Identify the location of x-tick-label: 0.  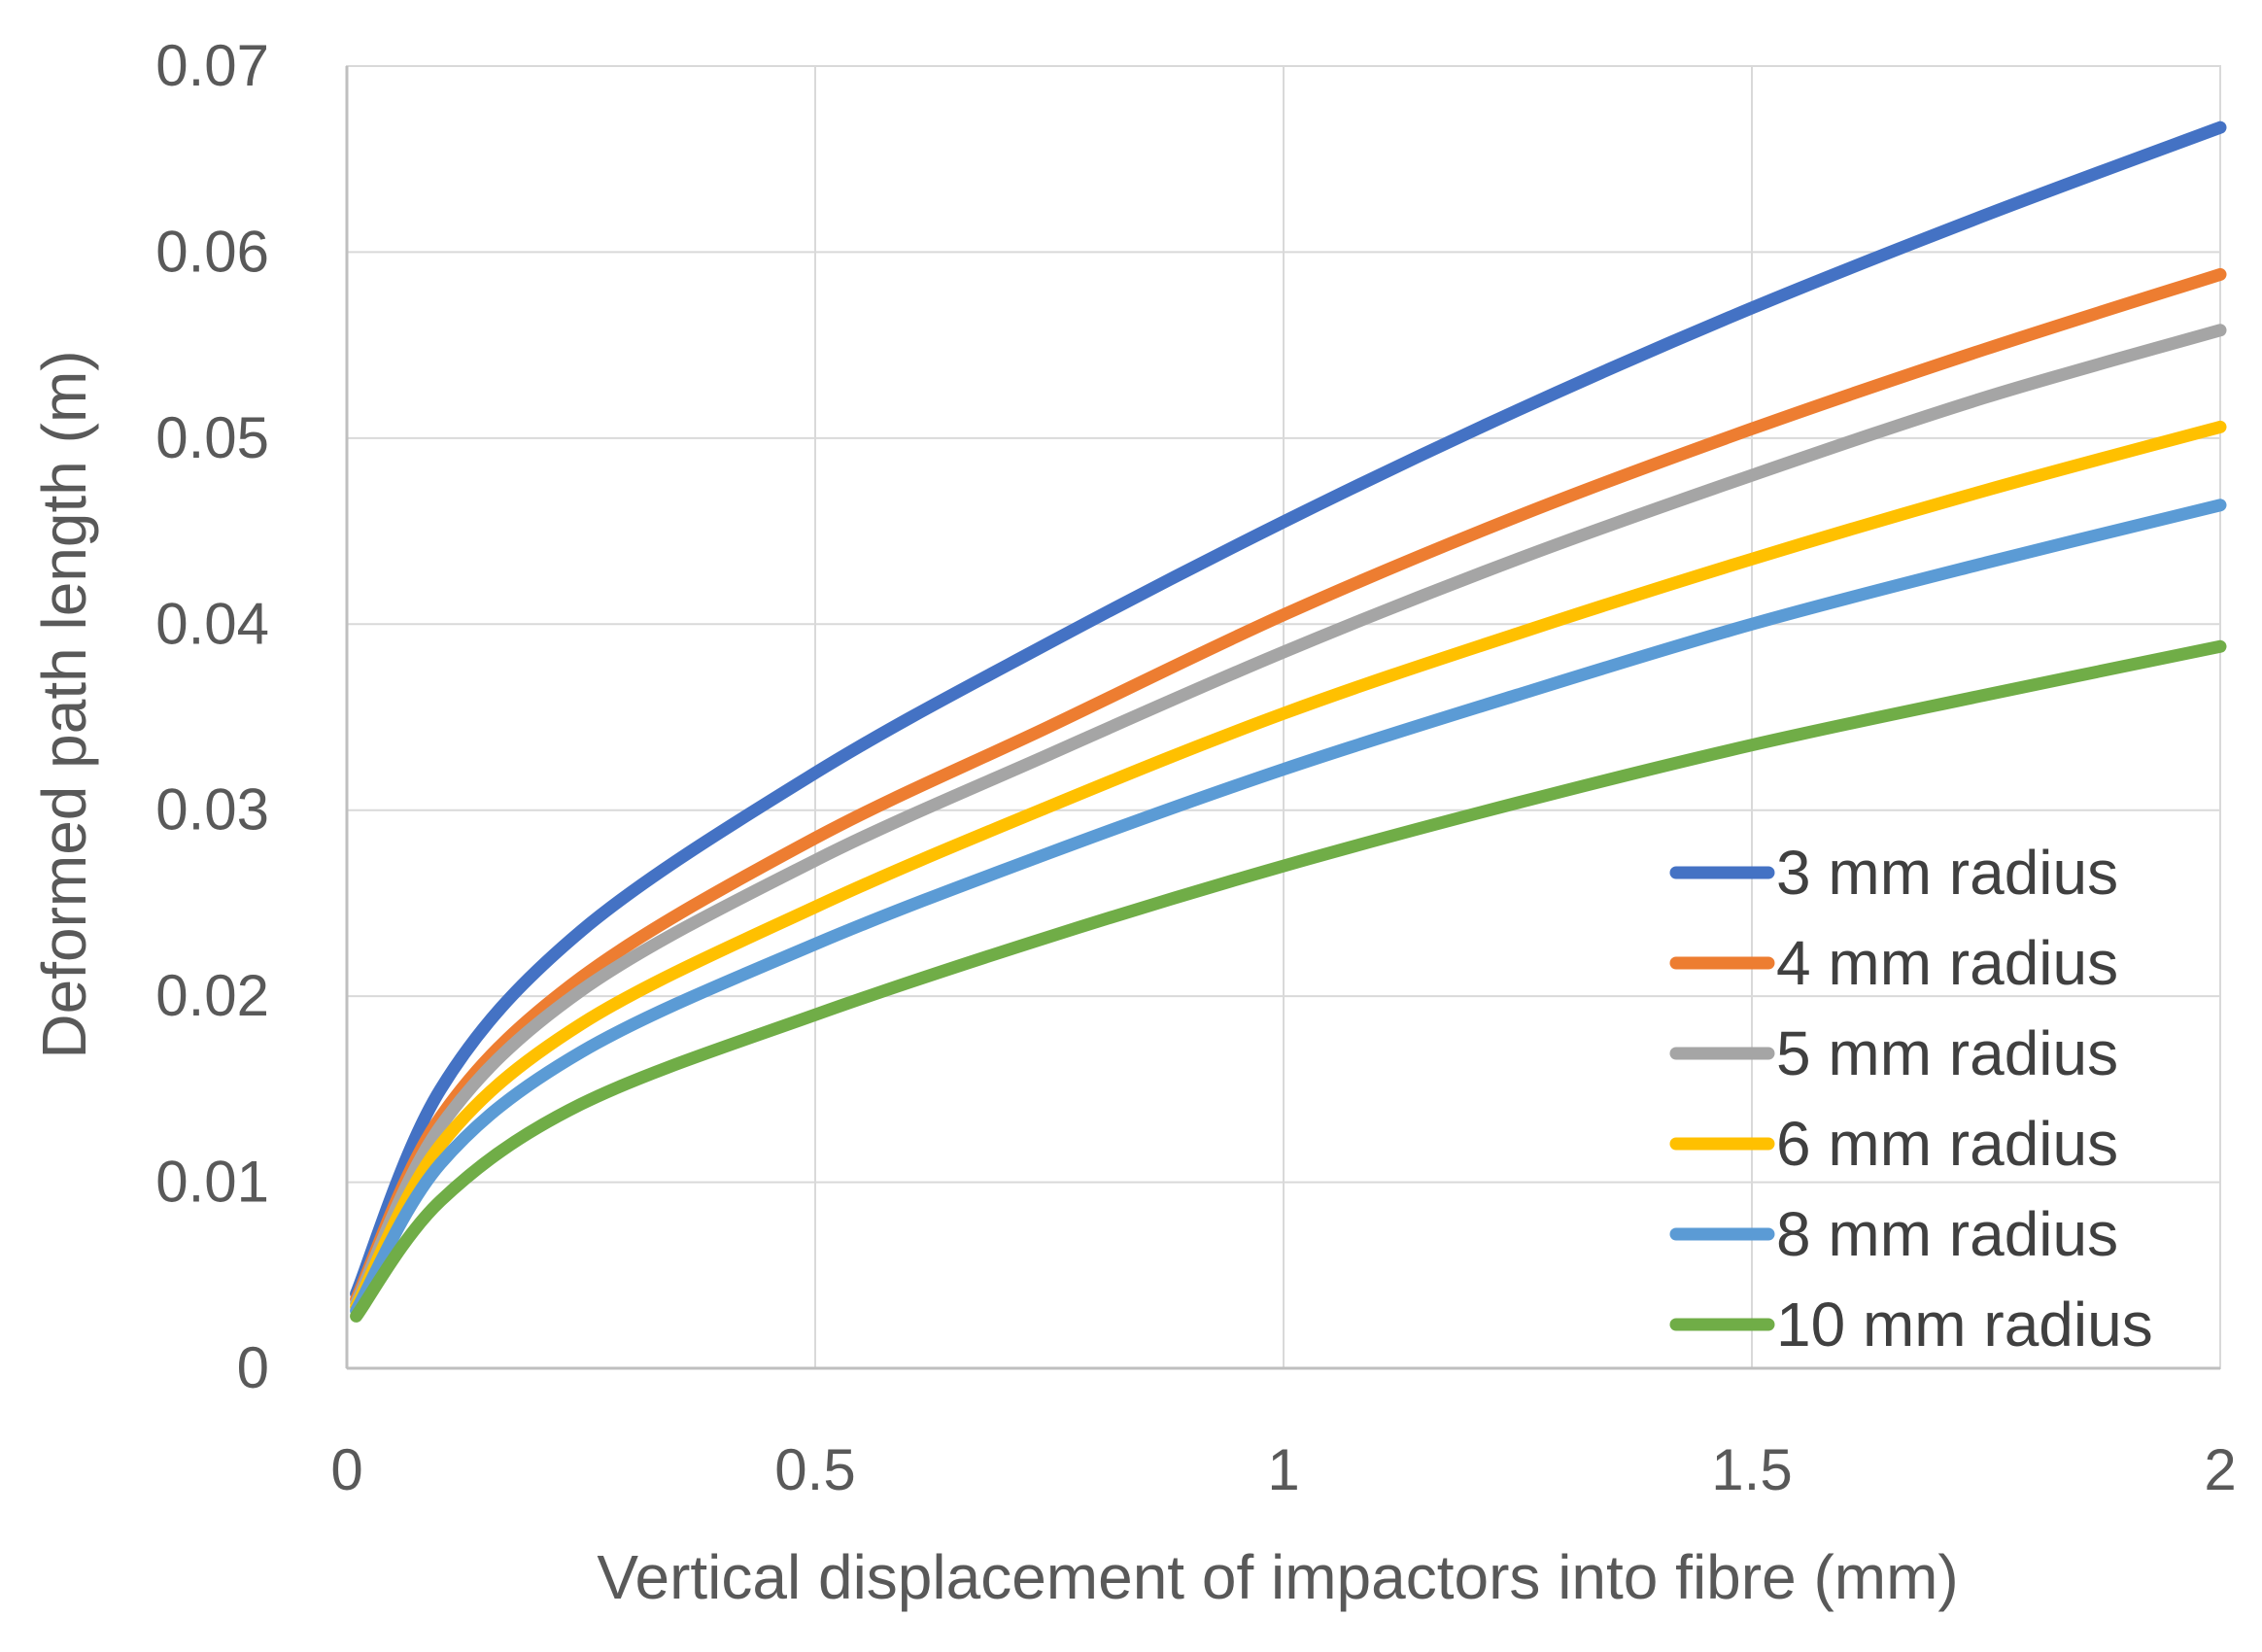
(346, 1470).